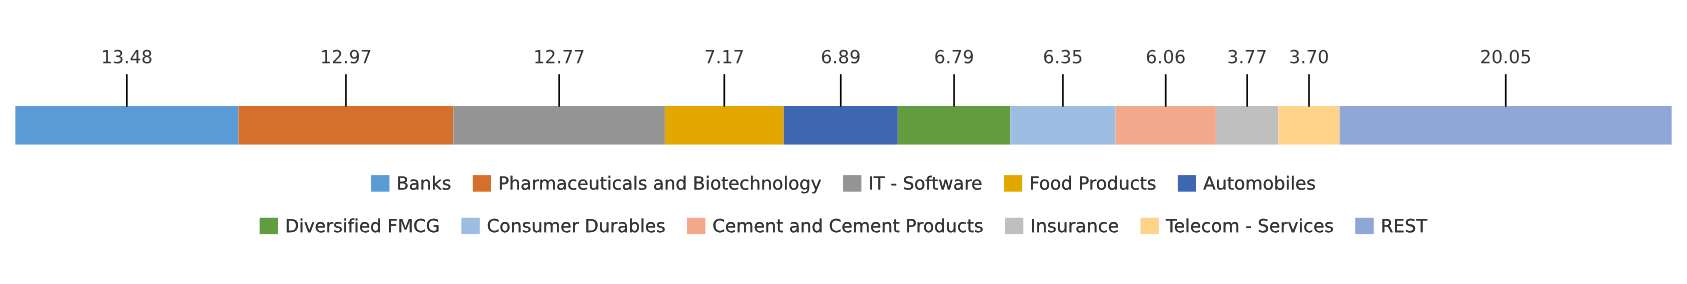 This screenshot has width=1687, height=284. Describe the element at coordinates (559, 56) in the screenshot. I see `data-label: 12.77` at that location.